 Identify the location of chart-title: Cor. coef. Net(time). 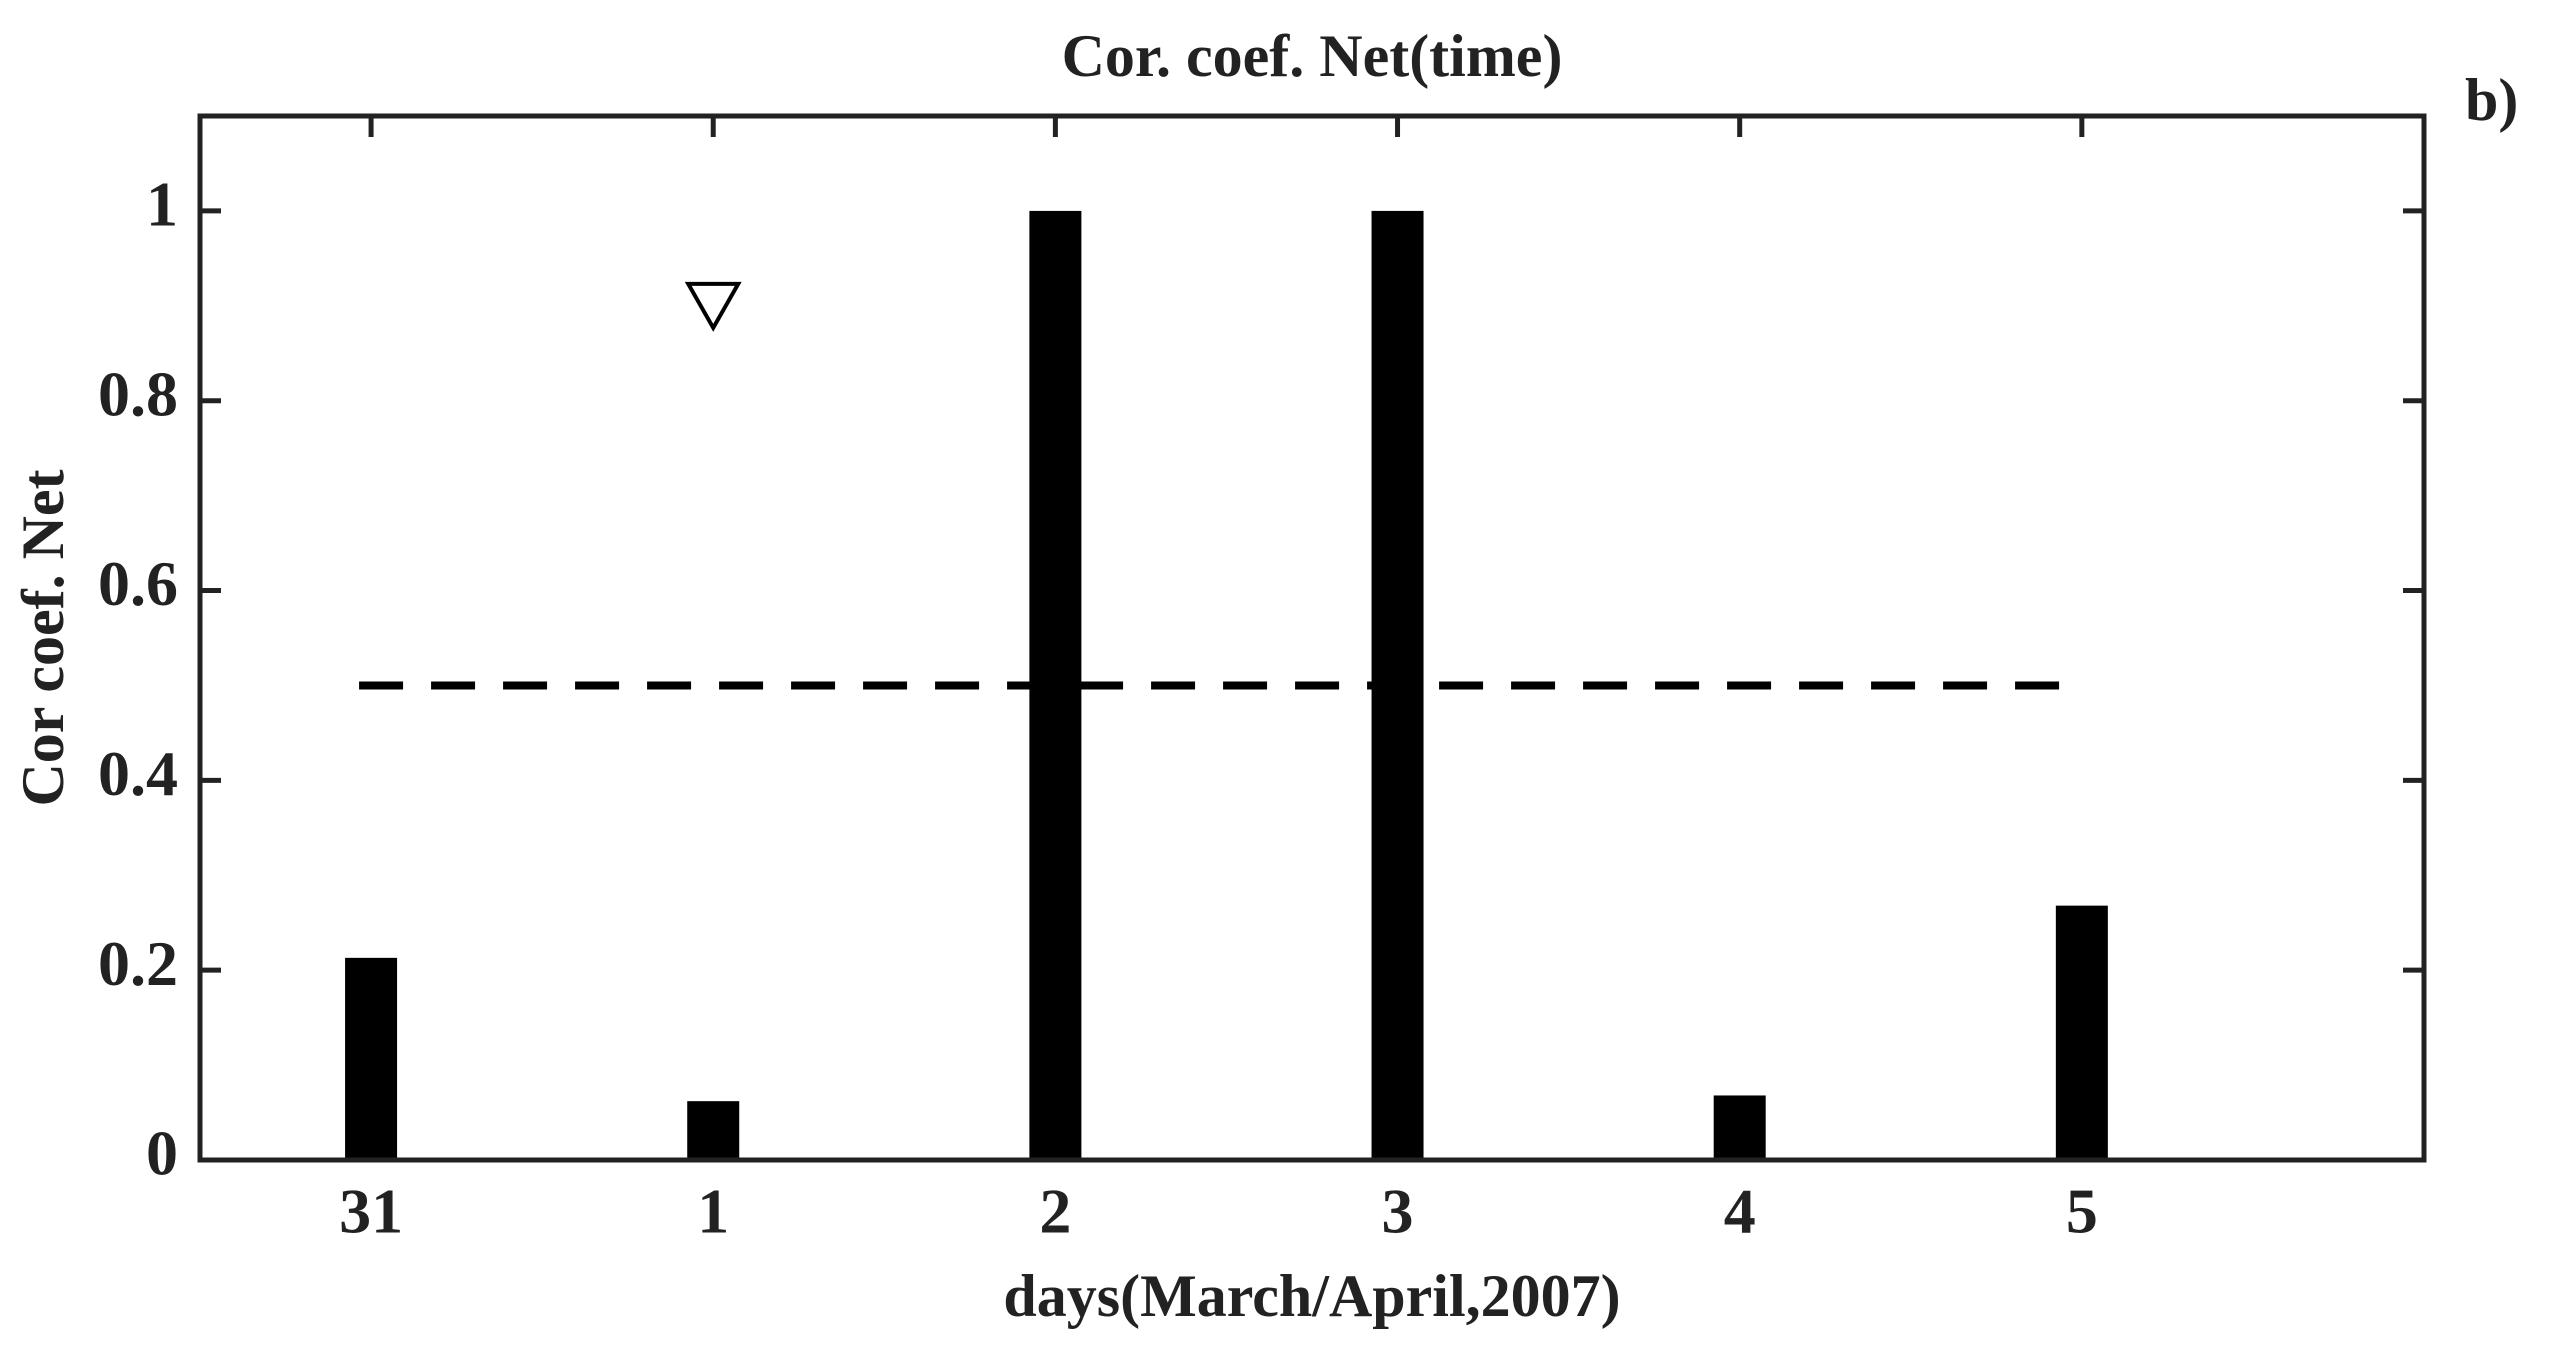
(1312, 56).